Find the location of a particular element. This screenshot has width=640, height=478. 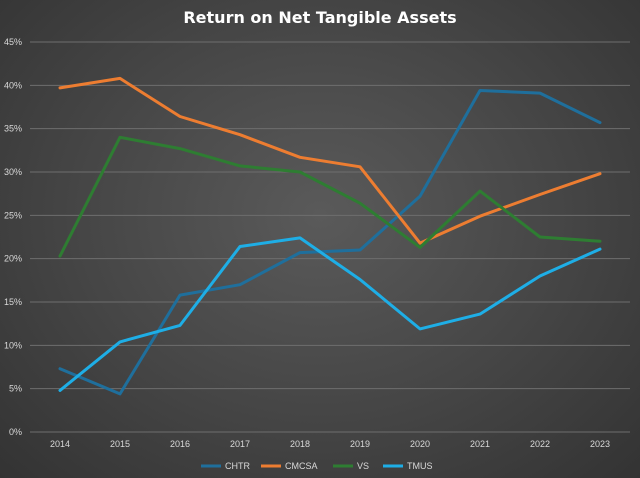

y-tick-label: 20% is located at coordinates (13, 259).